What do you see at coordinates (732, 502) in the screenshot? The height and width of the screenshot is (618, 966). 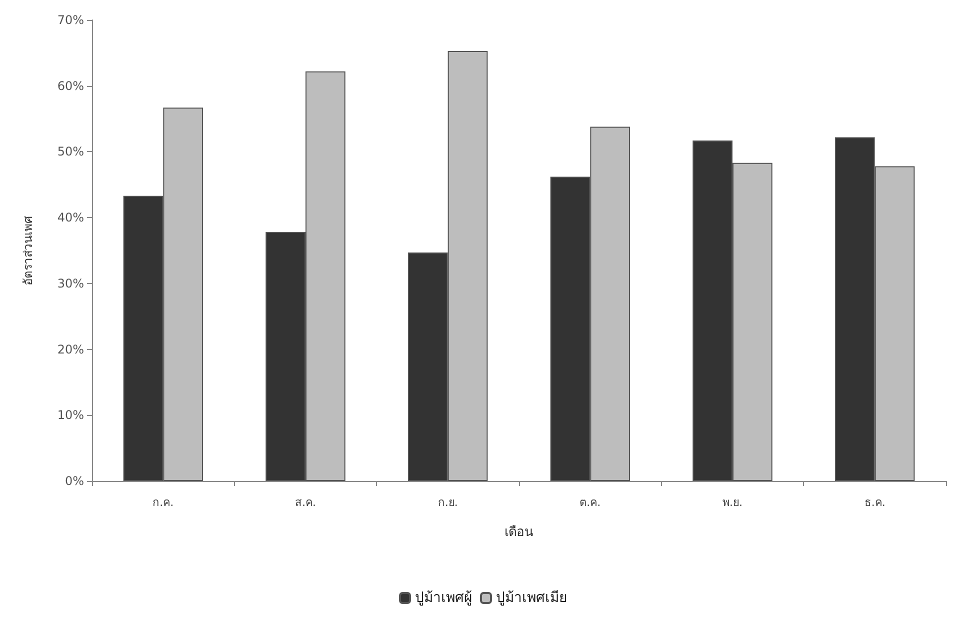 I see `x-tick-label: พ.ย.` at bounding box center [732, 502].